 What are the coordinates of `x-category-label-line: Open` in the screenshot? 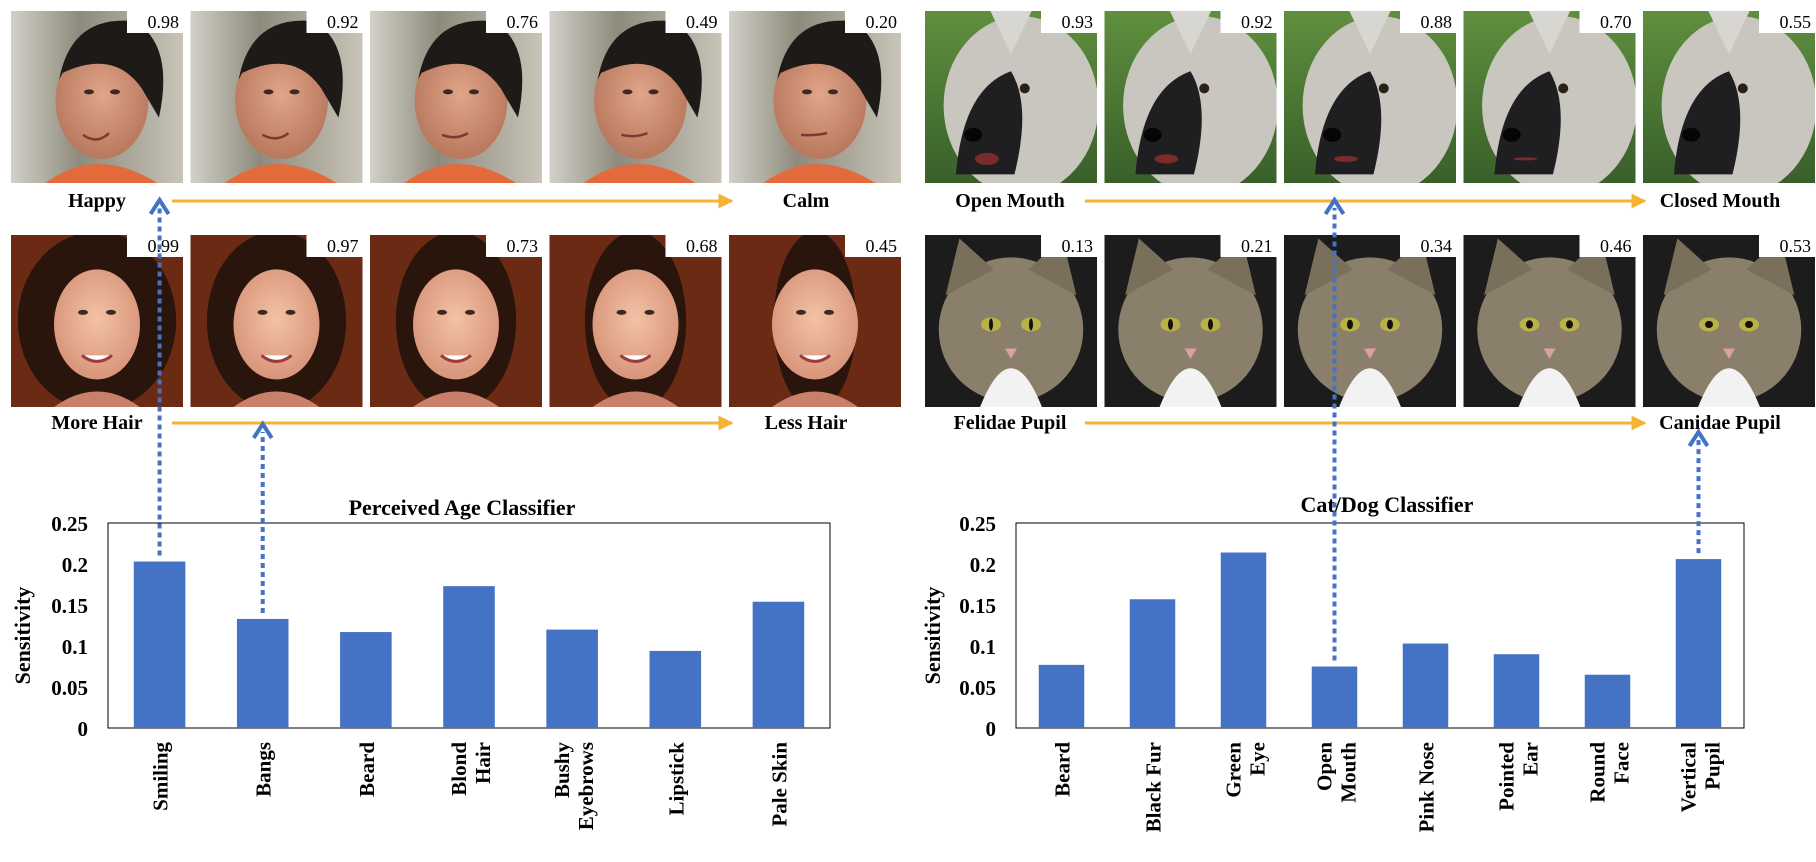 It's located at (1325, 766).